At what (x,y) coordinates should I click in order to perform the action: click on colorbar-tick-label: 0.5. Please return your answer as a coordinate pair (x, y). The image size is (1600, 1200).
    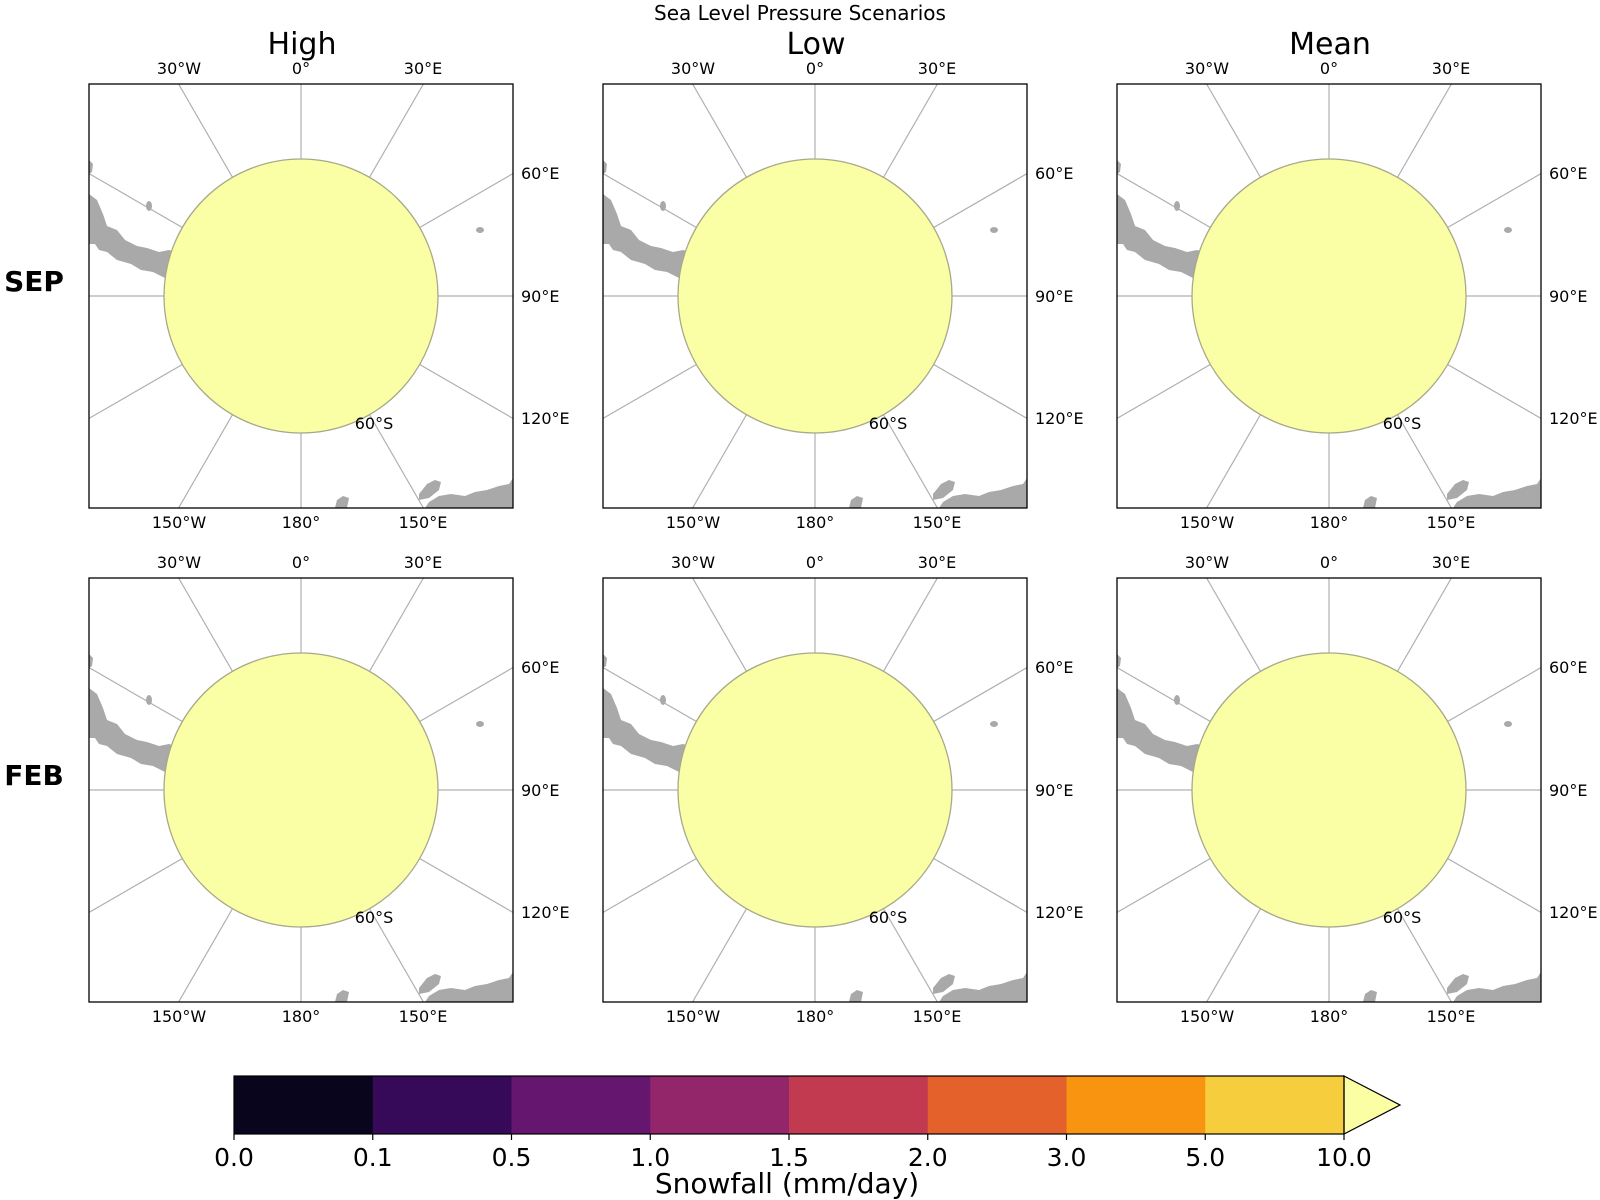
    Looking at the image, I should click on (512, 1157).